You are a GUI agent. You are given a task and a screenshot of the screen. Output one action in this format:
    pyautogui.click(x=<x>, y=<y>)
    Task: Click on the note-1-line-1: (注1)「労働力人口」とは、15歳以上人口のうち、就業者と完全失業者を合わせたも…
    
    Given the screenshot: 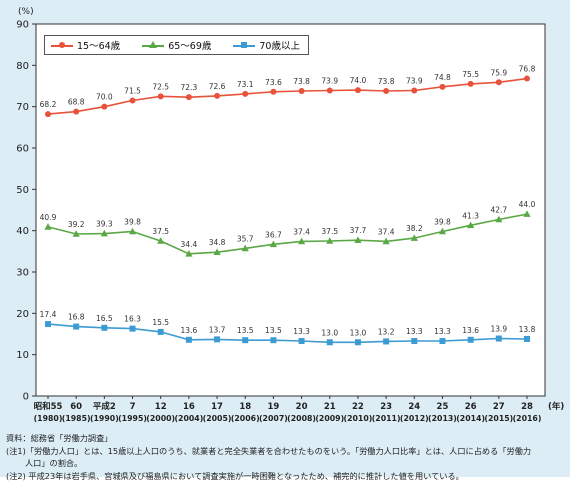 What is the action you would take?
    pyautogui.click(x=286, y=451)
    